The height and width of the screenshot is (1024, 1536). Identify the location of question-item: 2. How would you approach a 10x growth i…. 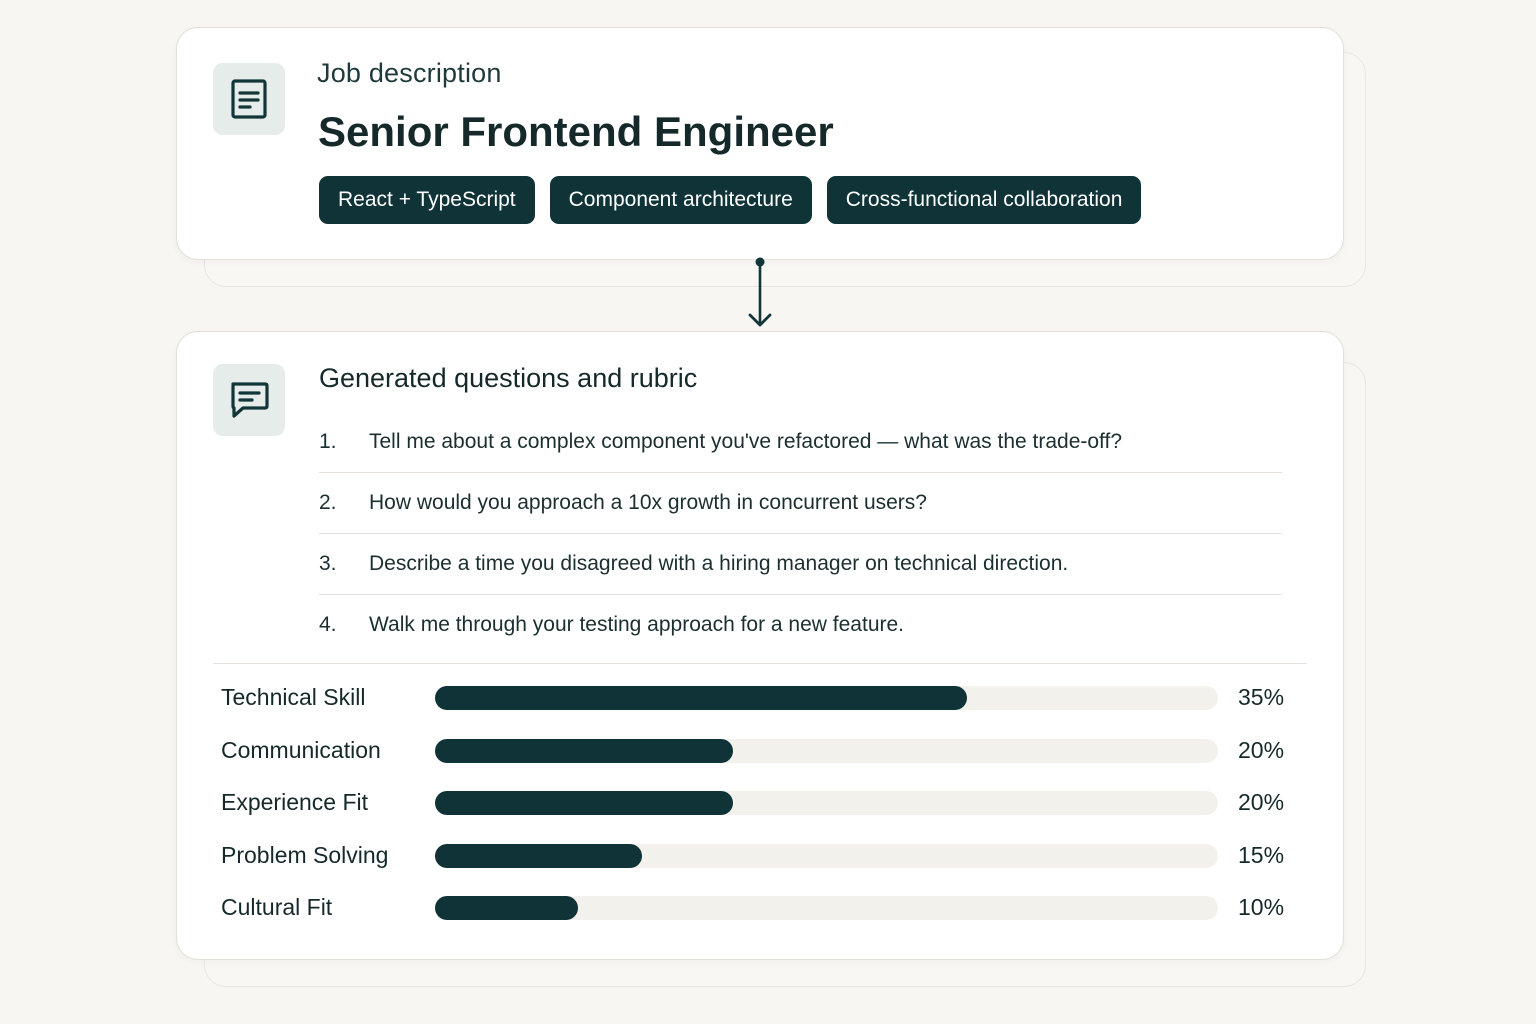
(800, 503).